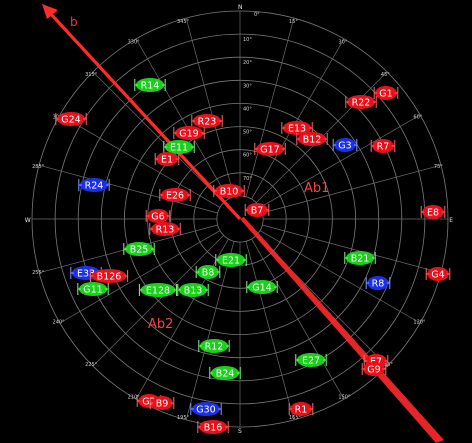  What do you see at coordinates (417, 118) in the screenshot?
I see `azimuth-label: 60°` at bounding box center [417, 118].